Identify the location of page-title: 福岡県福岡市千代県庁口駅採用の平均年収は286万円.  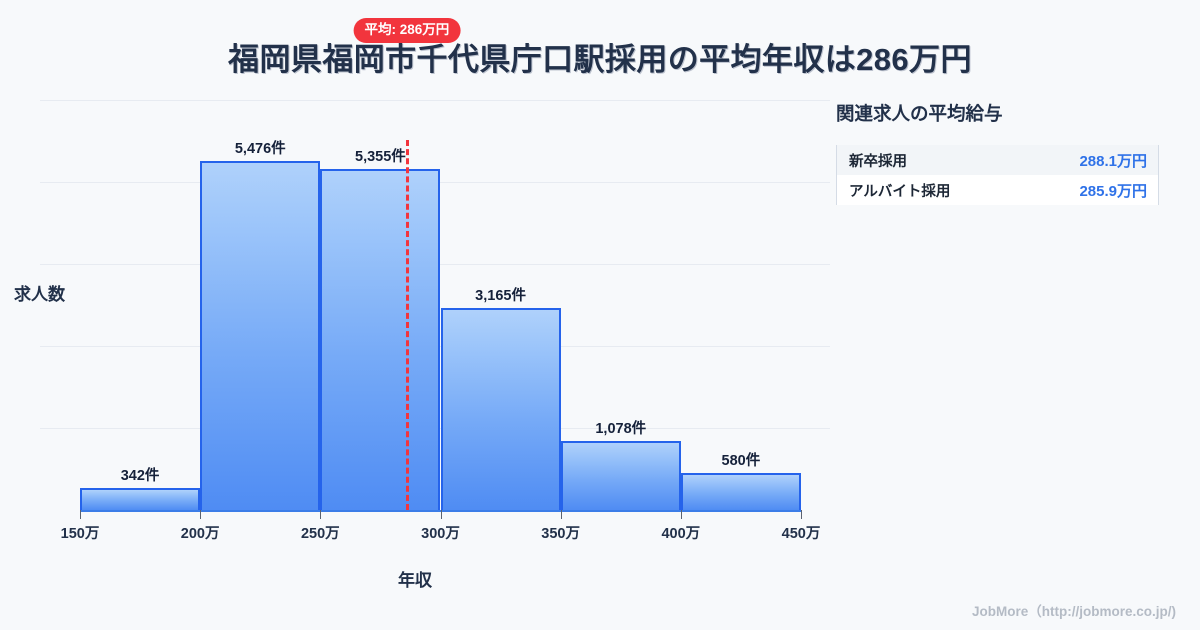
(600, 59).